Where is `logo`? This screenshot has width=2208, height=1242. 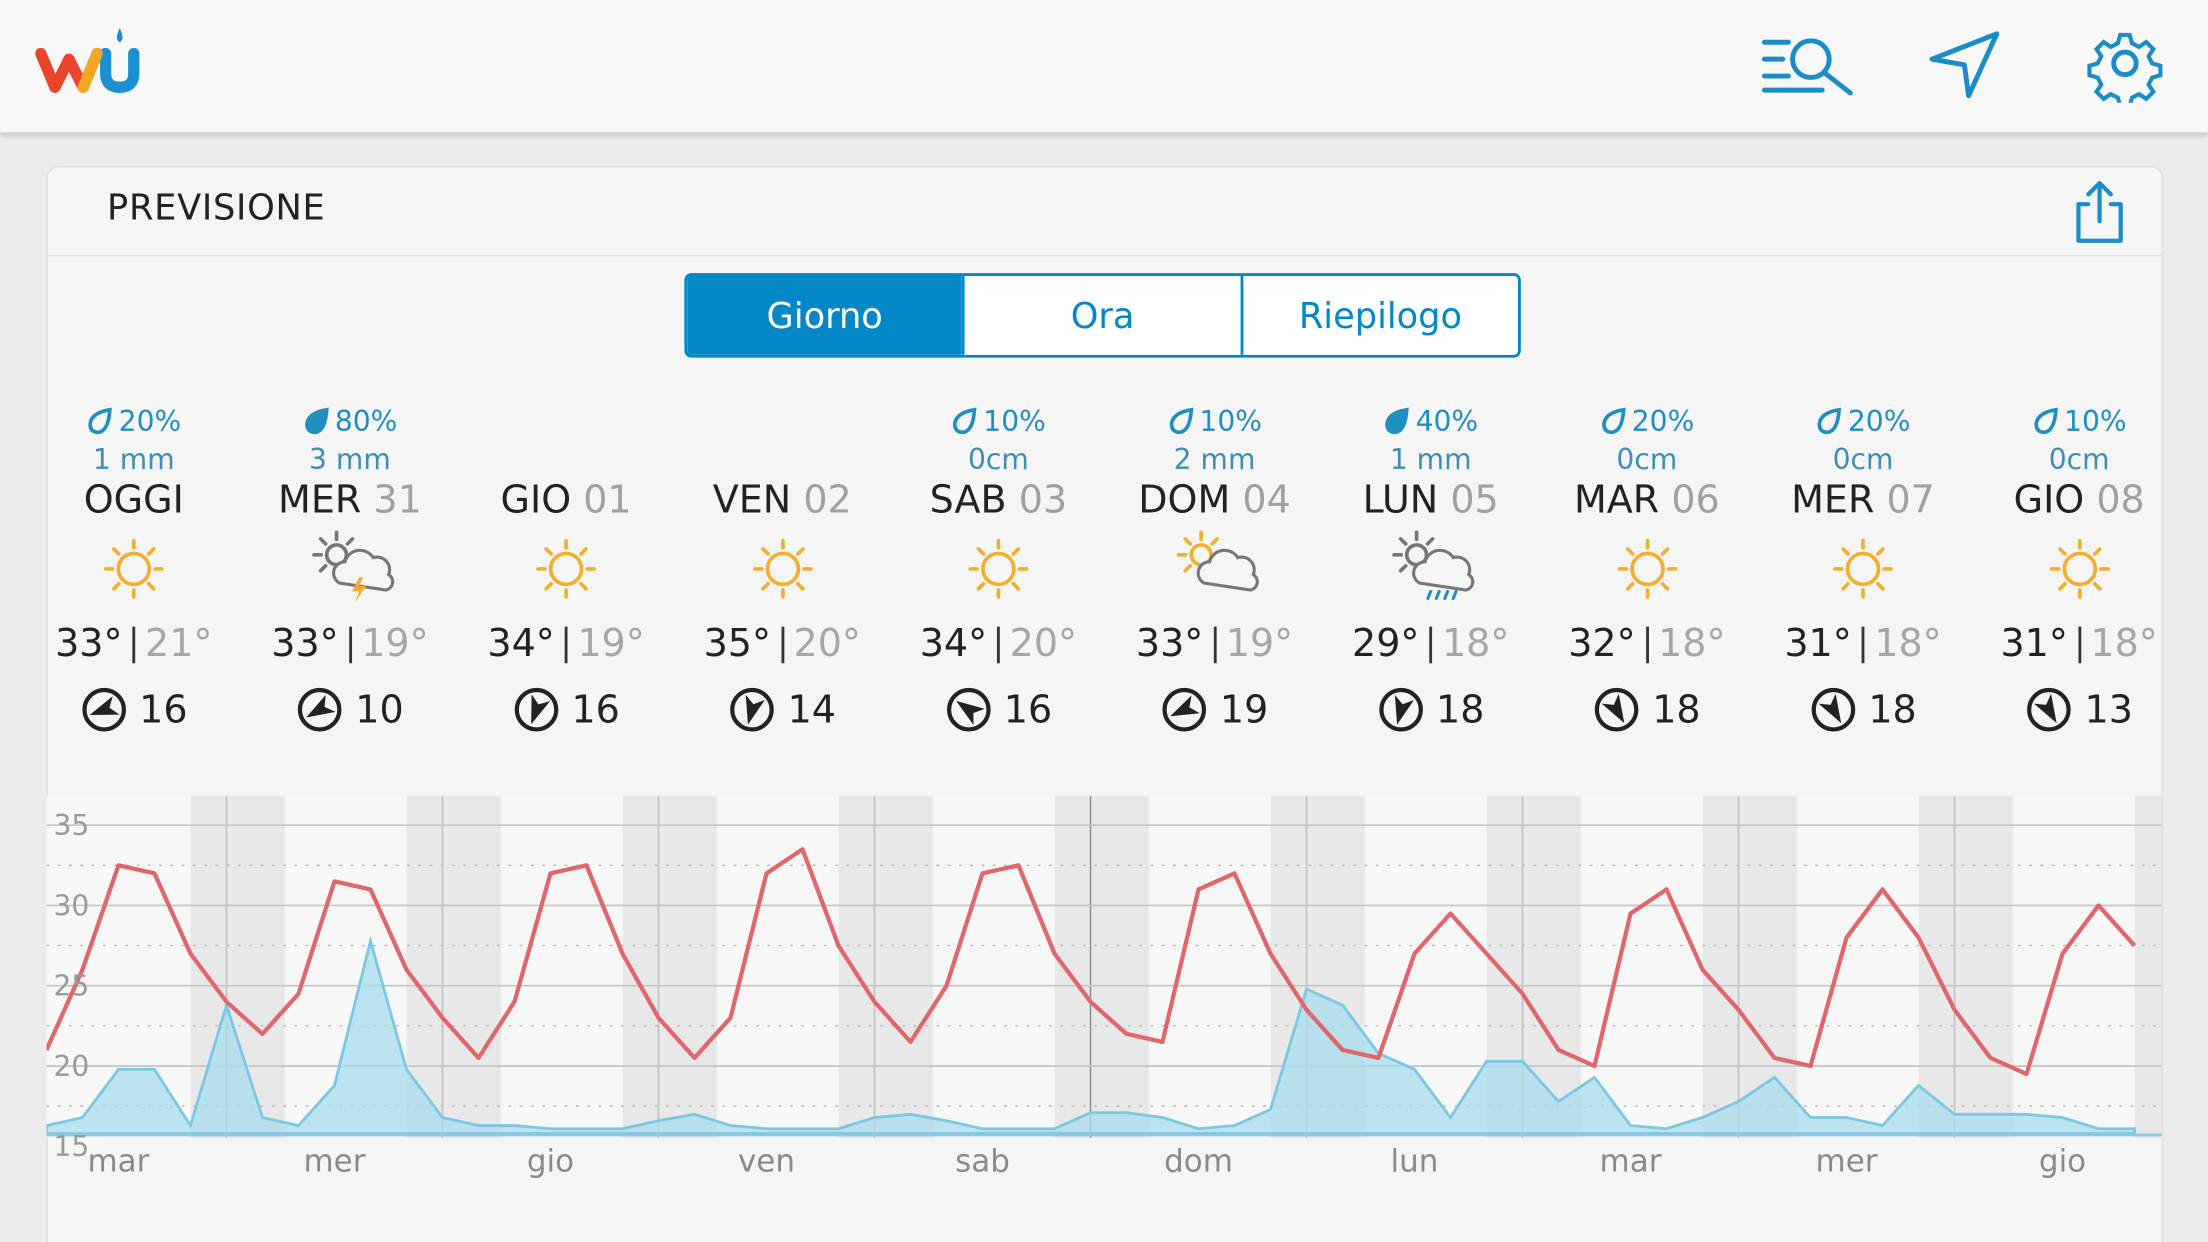 logo is located at coordinates (91, 67).